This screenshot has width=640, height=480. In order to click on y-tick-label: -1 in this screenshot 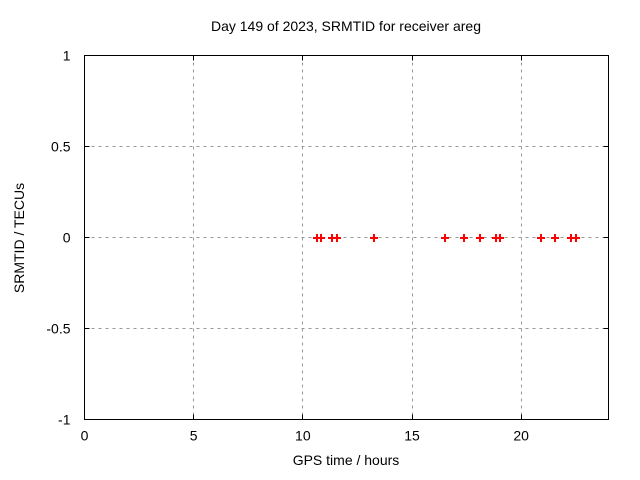, I will do `click(64, 420)`.